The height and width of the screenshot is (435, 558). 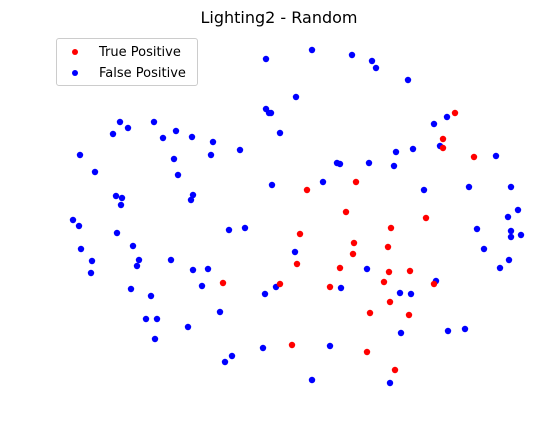 I want to click on legend-marker-true-positive, so click(x=75, y=52).